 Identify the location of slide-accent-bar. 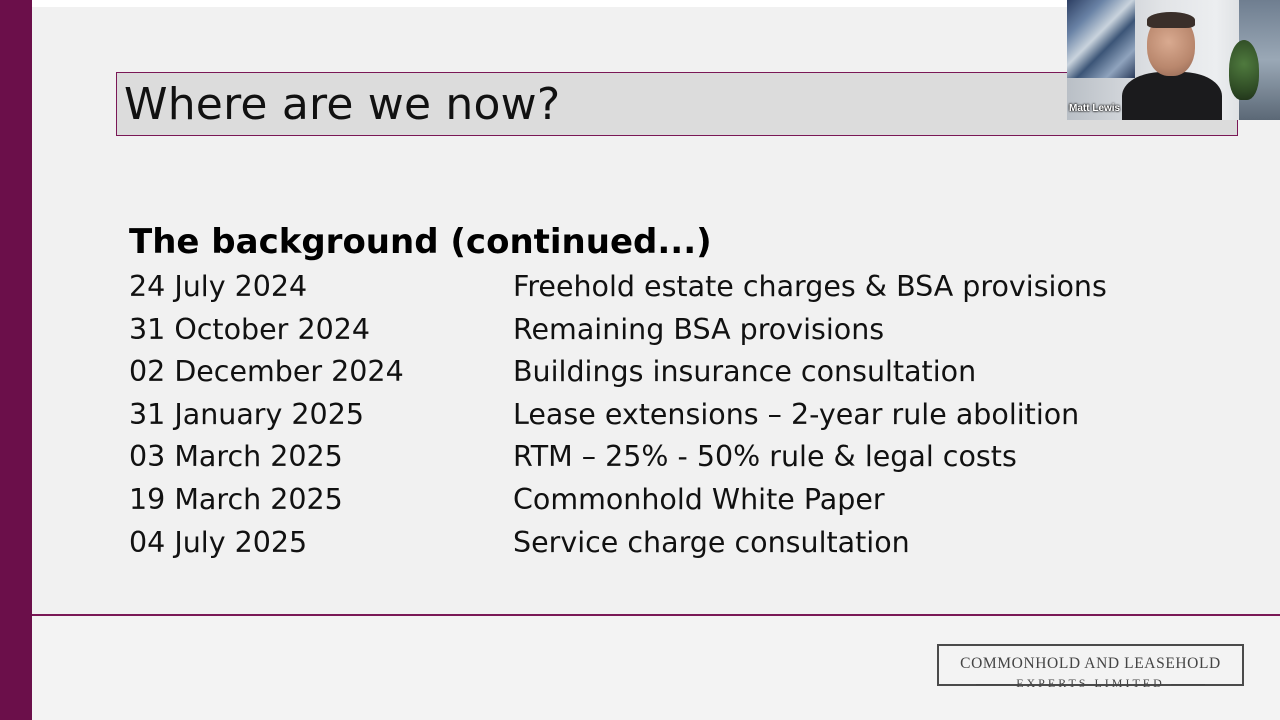
(16, 360).